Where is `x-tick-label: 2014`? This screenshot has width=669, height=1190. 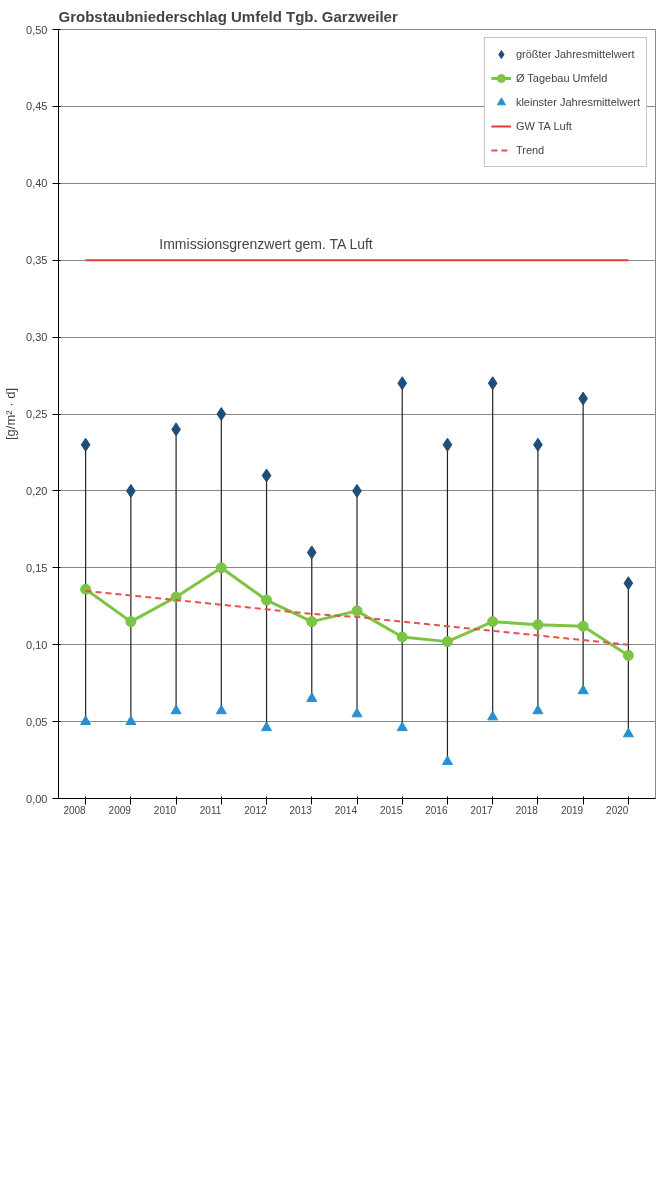
x-tick-label: 2014 is located at coordinates (346, 810).